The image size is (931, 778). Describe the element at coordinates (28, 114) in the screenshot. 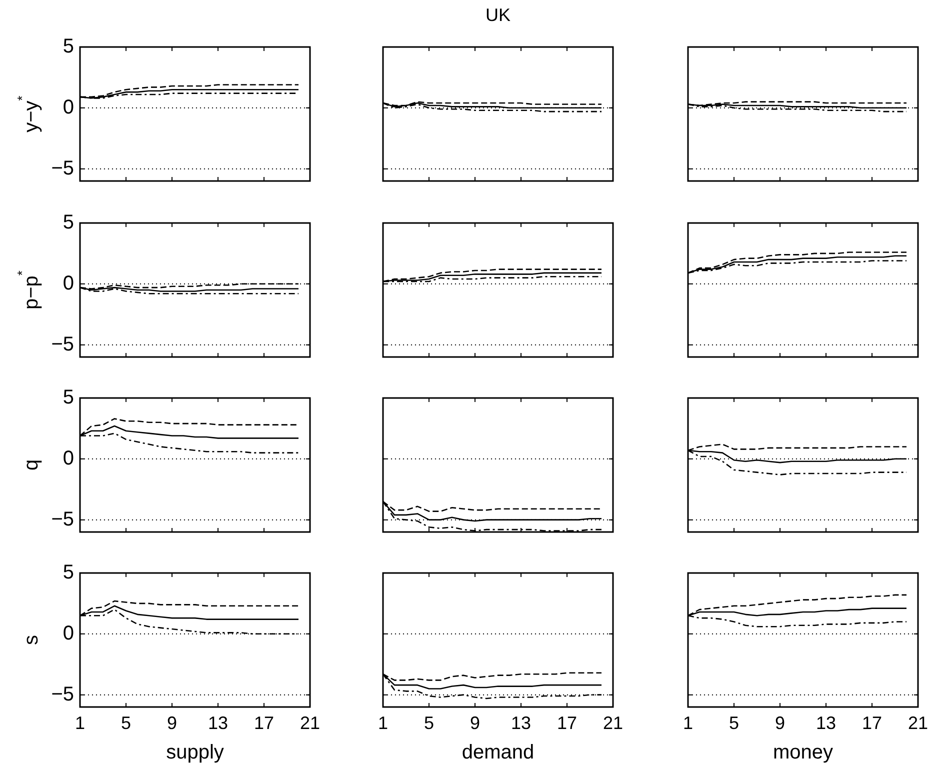

I see `y-axis-title: y−y*` at that location.